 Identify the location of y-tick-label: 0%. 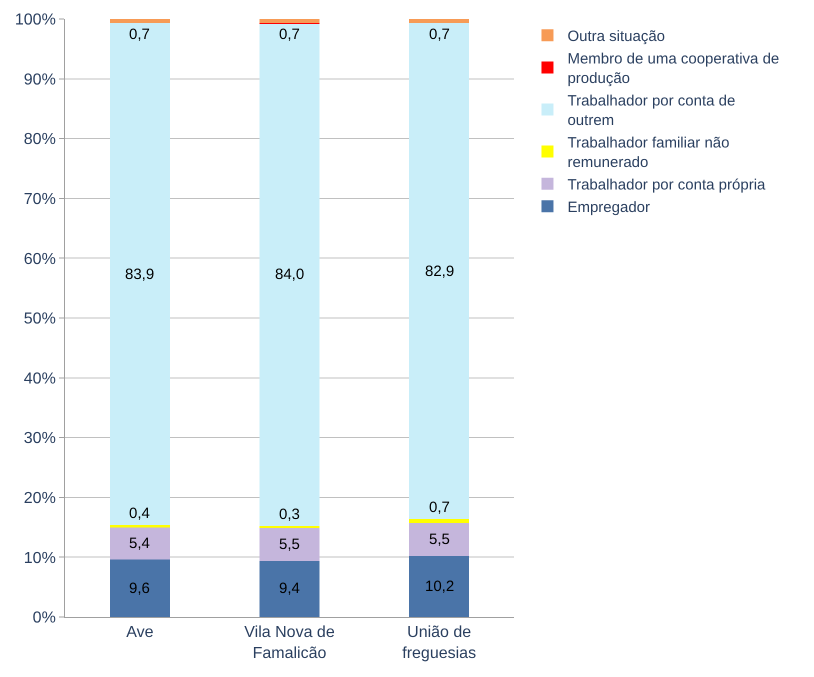
(44, 618).